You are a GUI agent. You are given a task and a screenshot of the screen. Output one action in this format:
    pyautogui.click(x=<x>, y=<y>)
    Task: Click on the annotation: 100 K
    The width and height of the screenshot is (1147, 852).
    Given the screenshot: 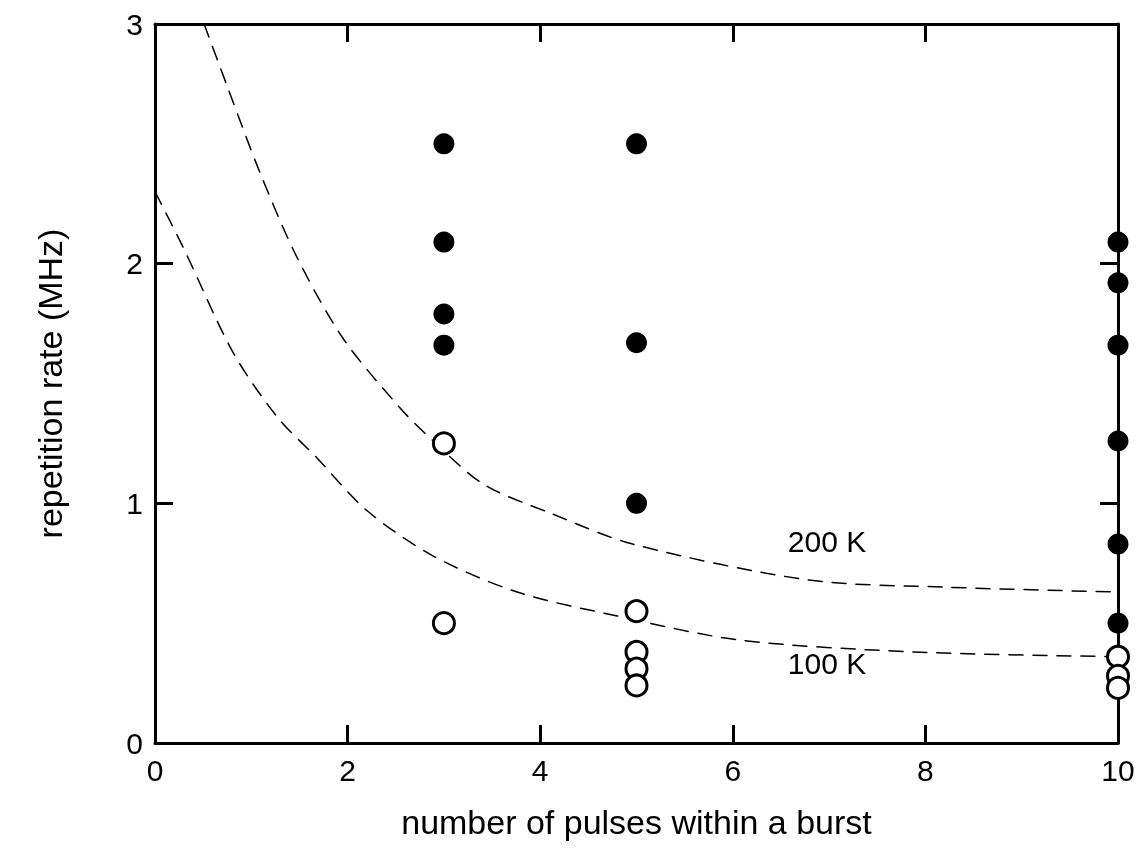 What is the action you would take?
    pyautogui.click(x=827, y=663)
    